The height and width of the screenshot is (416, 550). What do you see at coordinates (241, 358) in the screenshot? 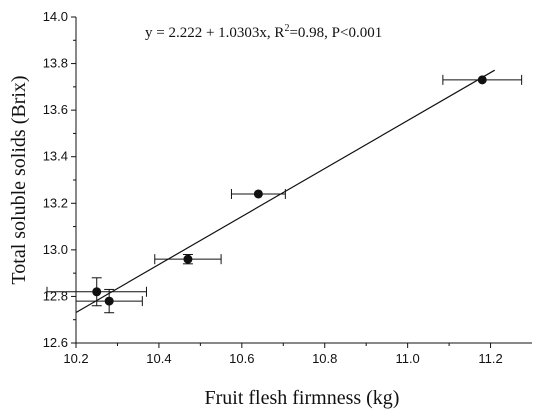
I see `x-tick-label: 10.6` at bounding box center [241, 358].